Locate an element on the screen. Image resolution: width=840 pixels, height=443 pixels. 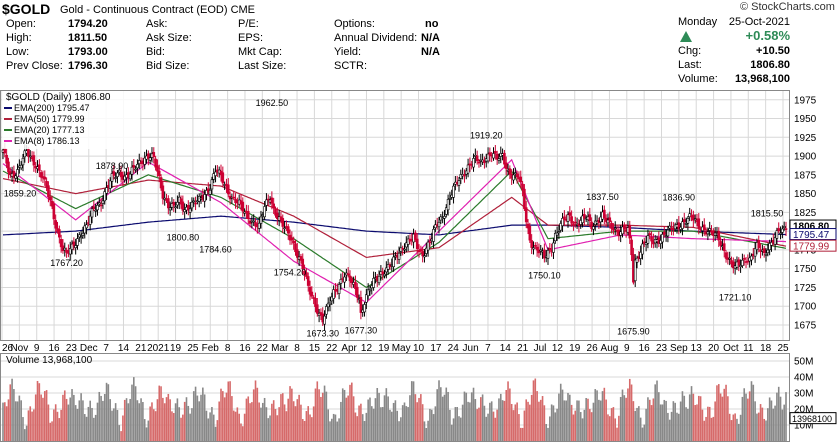
x-tick-label: Aug is located at coordinates (610, 348).